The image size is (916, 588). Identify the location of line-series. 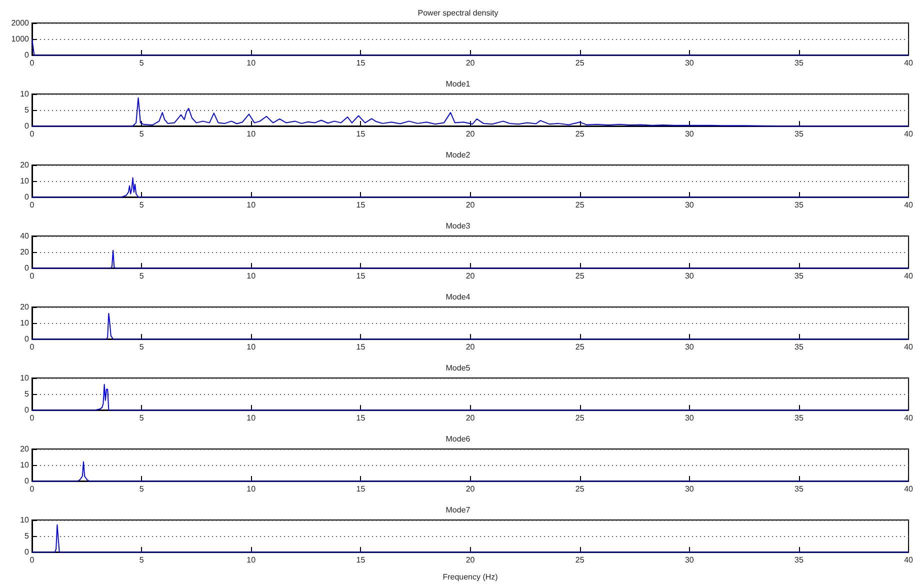
(471, 111).